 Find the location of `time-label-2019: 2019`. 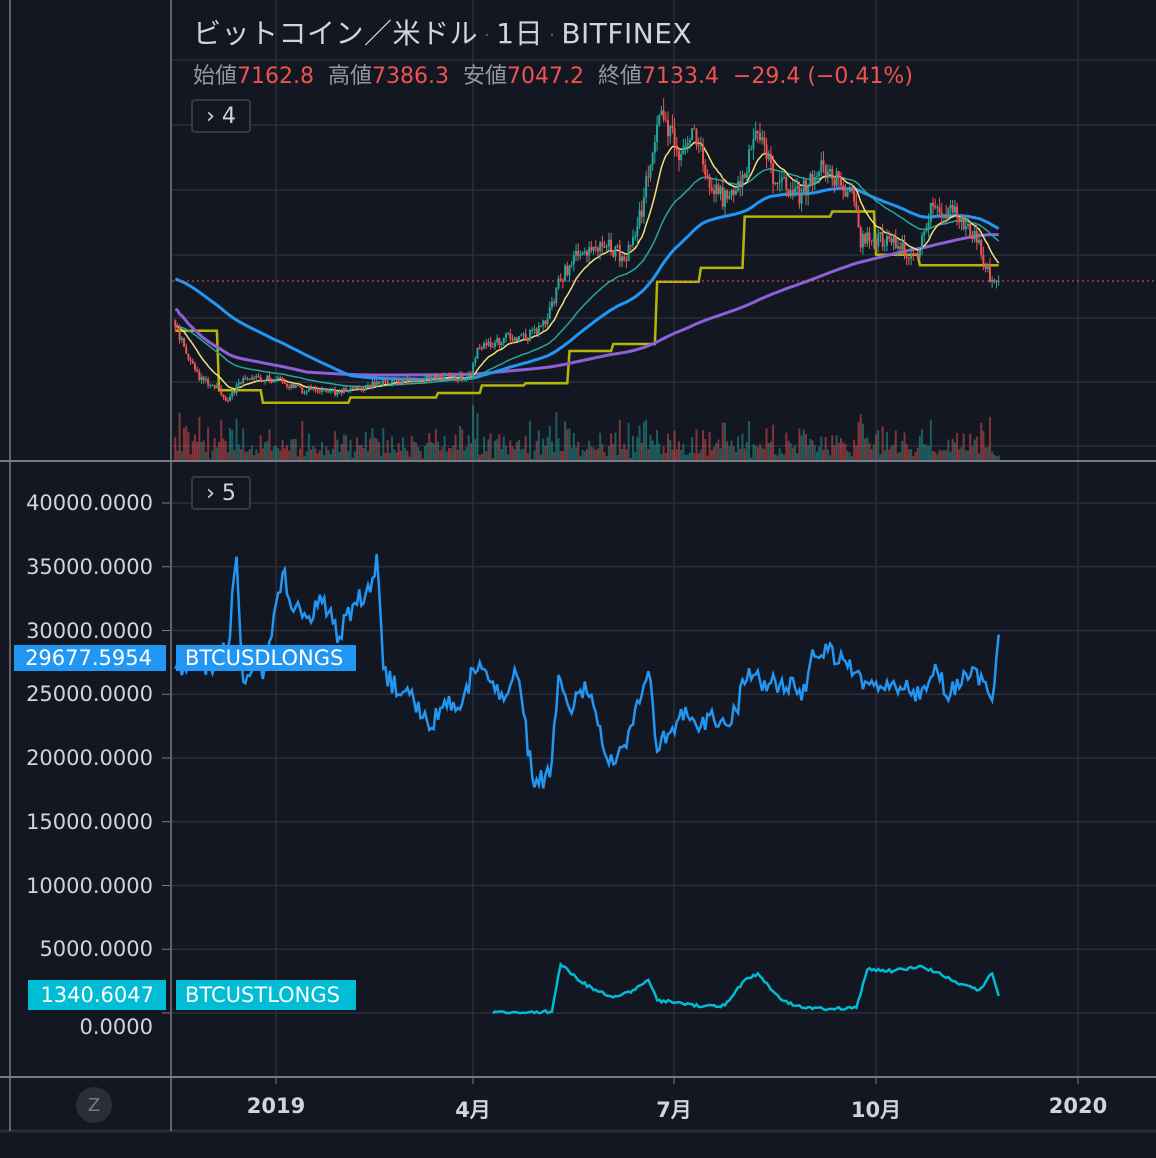

time-label-2019: 2019 is located at coordinates (276, 1106).